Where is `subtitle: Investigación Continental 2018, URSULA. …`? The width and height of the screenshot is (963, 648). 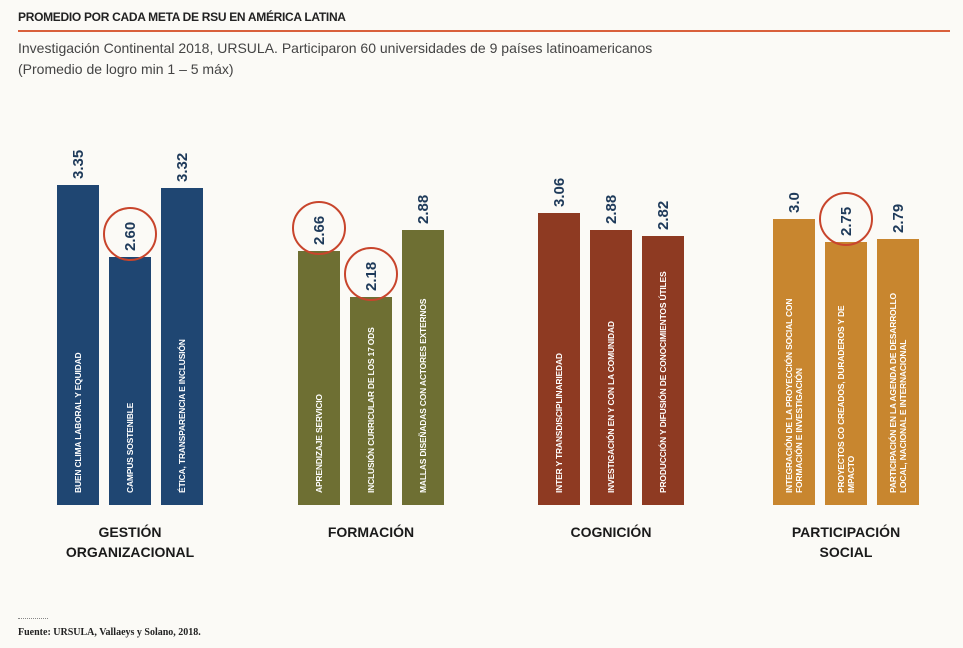
subtitle: Investigación Continental 2018, URSULA. … is located at coordinates (335, 48).